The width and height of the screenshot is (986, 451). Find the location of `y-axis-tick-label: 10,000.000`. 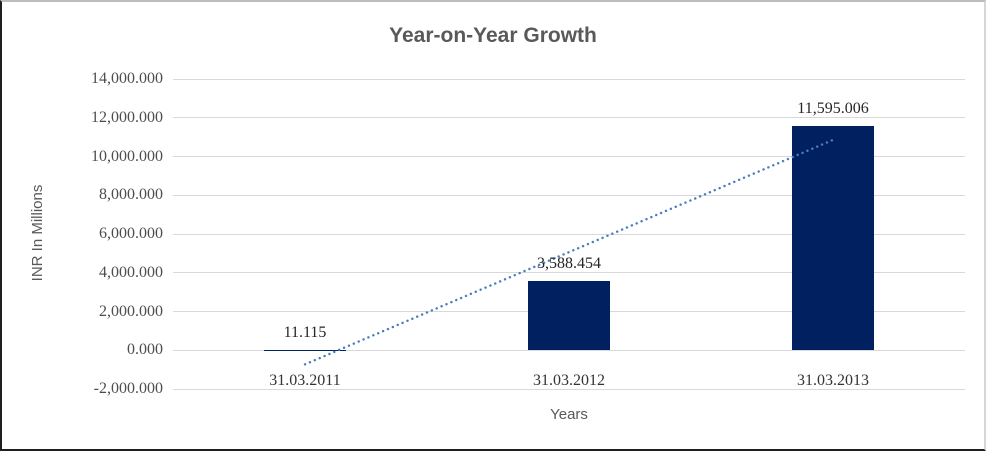

y-axis-tick-label: 10,000.000 is located at coordinates (127, 156).